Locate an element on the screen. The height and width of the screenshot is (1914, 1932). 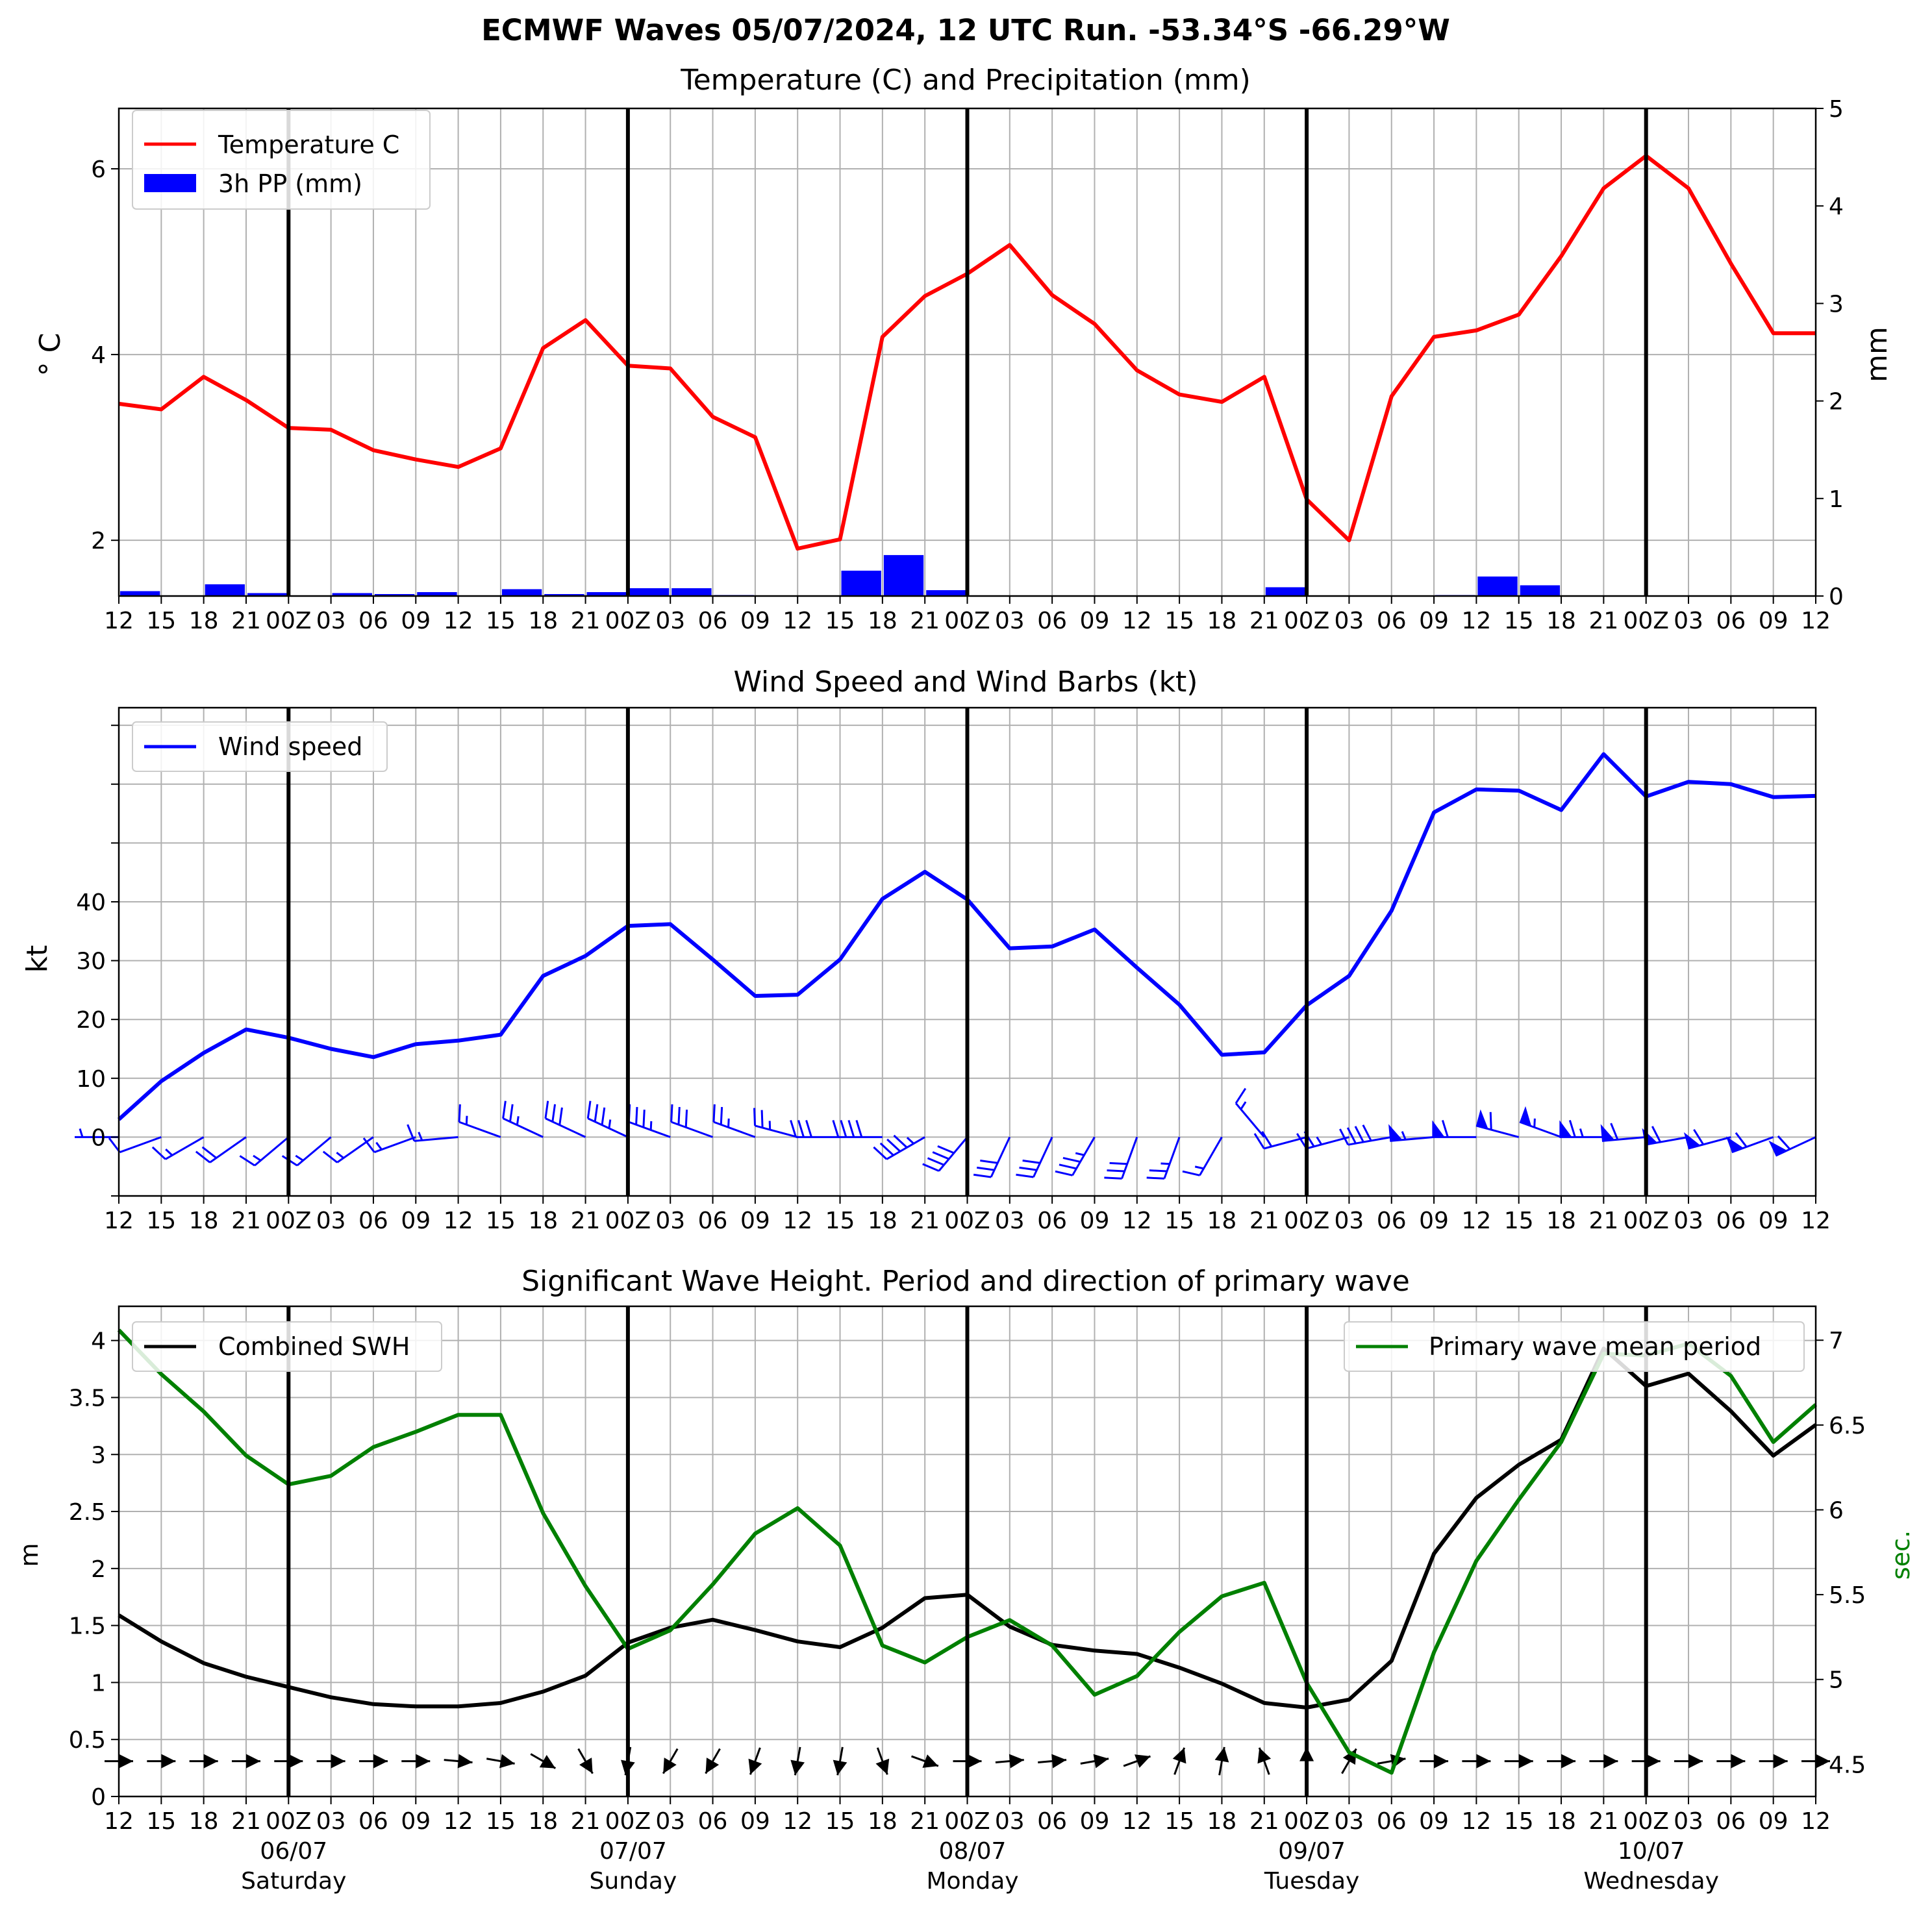
wind-barb-half-feather is located at coordinates (1165, 1163).